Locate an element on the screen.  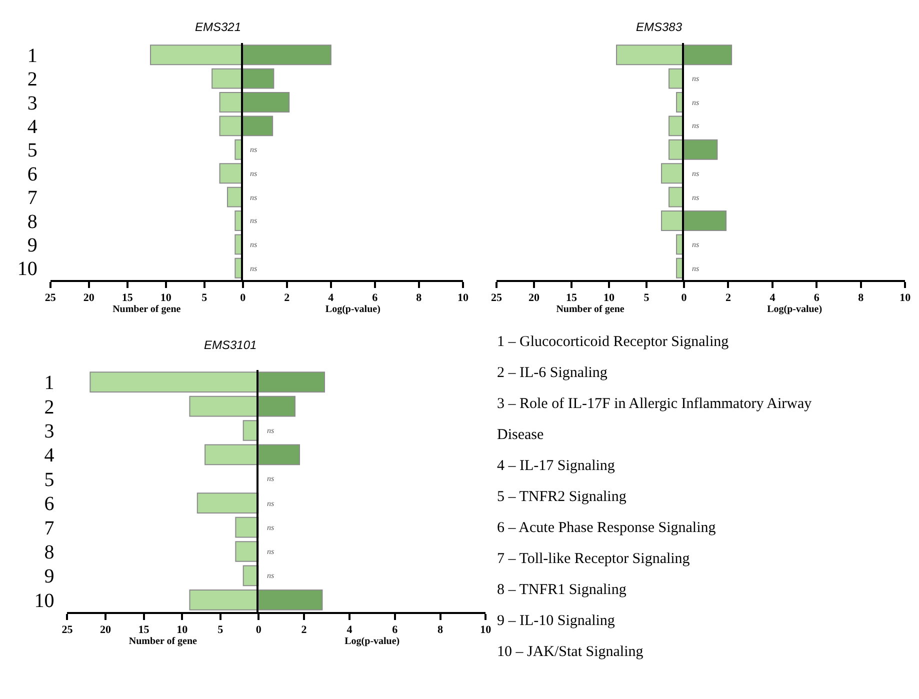
chart-title: EMS383 is located at coordinates (659, 27).